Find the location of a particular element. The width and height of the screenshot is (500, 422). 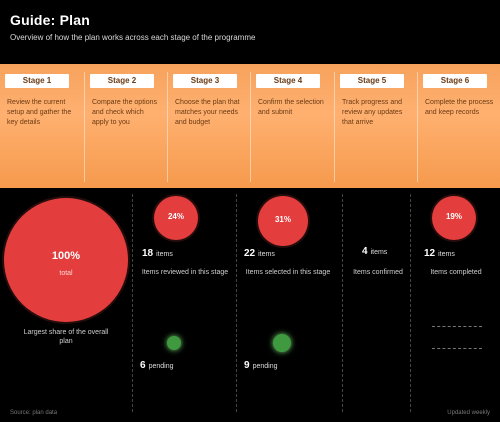

metric-value: 31% is located at coordinates (282, 219).